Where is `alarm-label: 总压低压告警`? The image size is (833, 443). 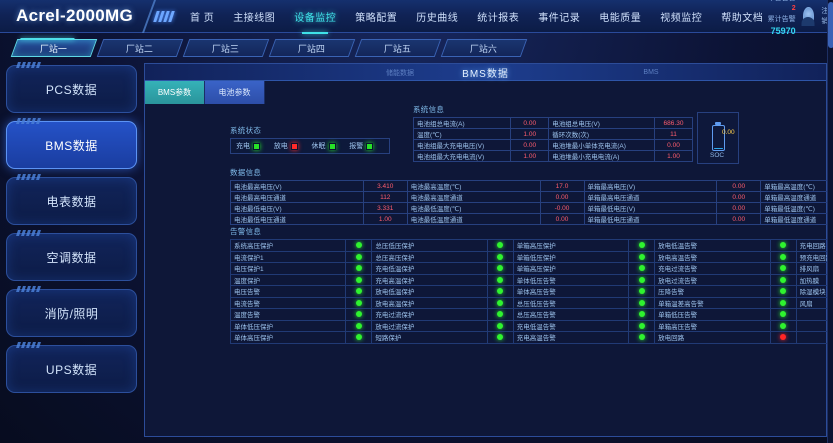
alarm-label: 总压低压告警 is located at coordinates (571, 302).